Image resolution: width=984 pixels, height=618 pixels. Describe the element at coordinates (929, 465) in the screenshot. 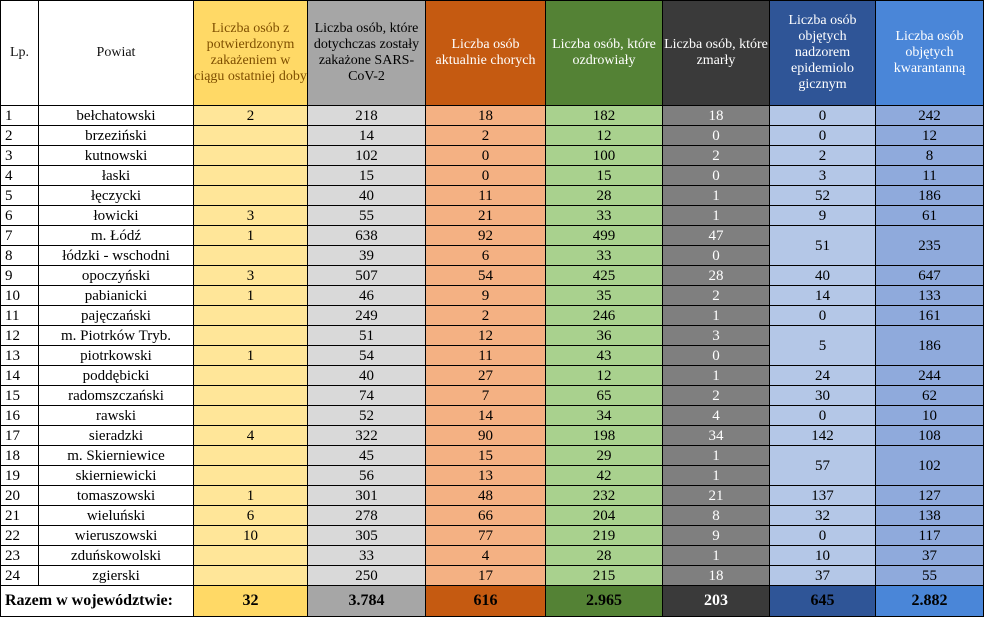

I see `quarantine-cell: 102` at that location.